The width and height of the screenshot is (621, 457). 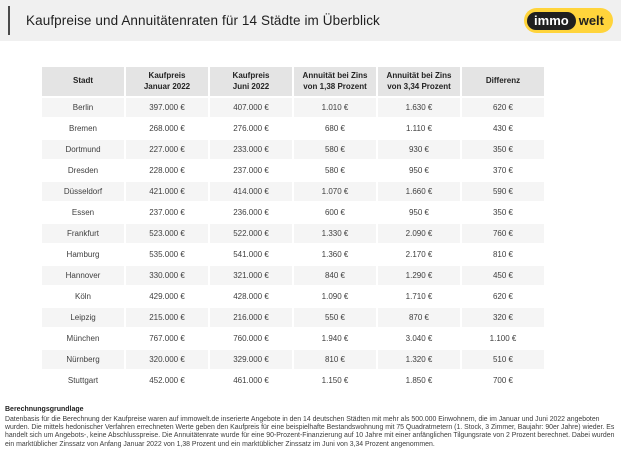 I want to click on city-cell: Dresden, so click(x=83, y=170).